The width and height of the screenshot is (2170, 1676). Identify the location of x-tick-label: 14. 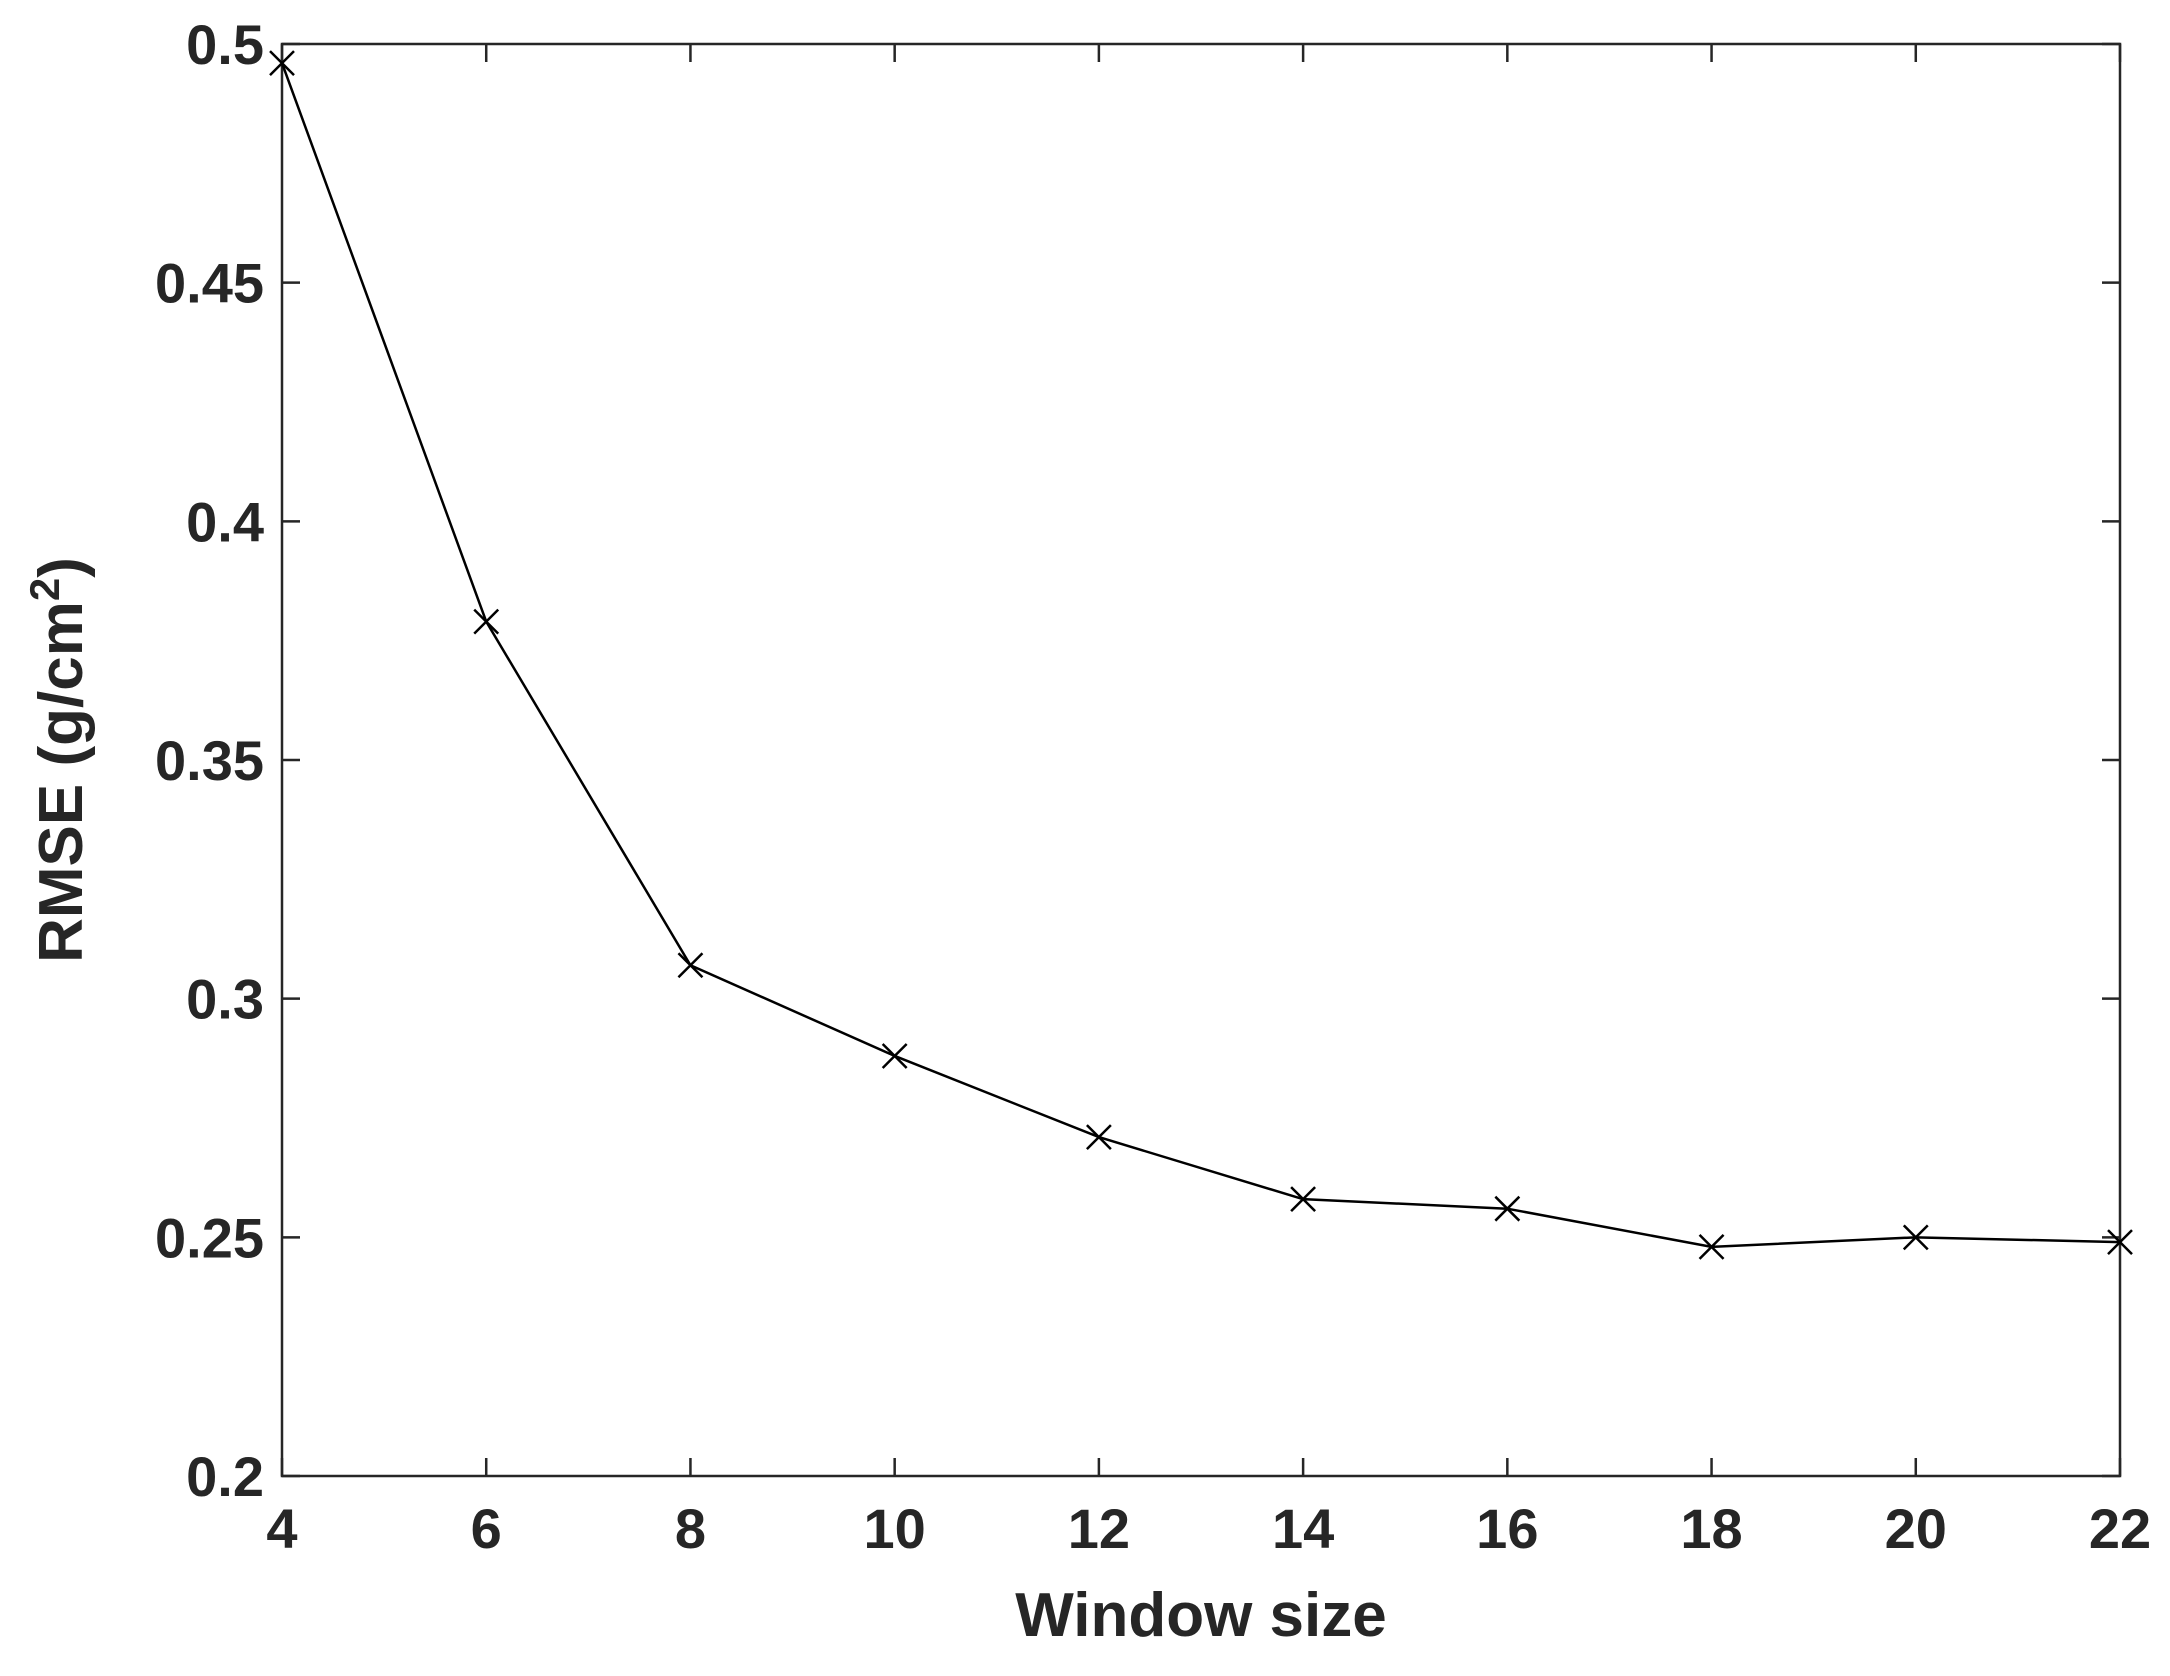
(1303, 1528).